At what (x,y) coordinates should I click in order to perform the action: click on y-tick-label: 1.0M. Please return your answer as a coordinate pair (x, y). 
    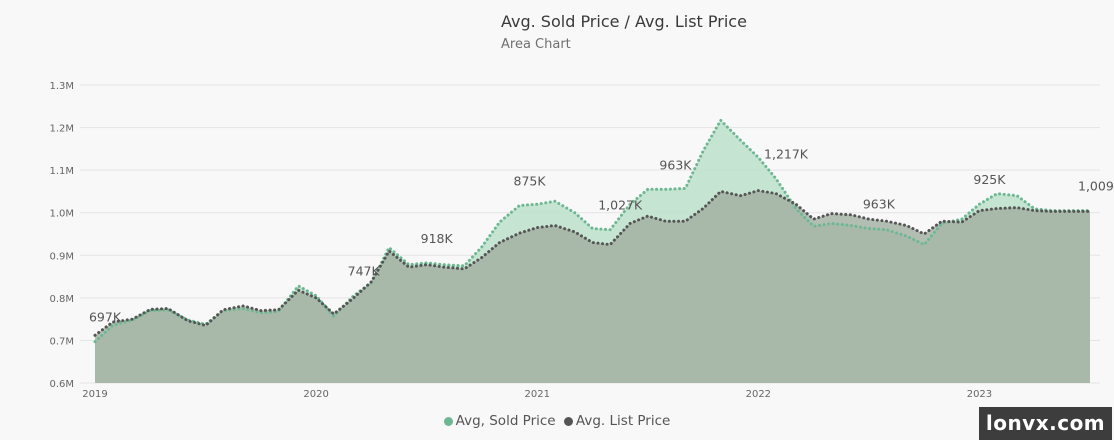
    Looking at the image, I should click on (61, 214).